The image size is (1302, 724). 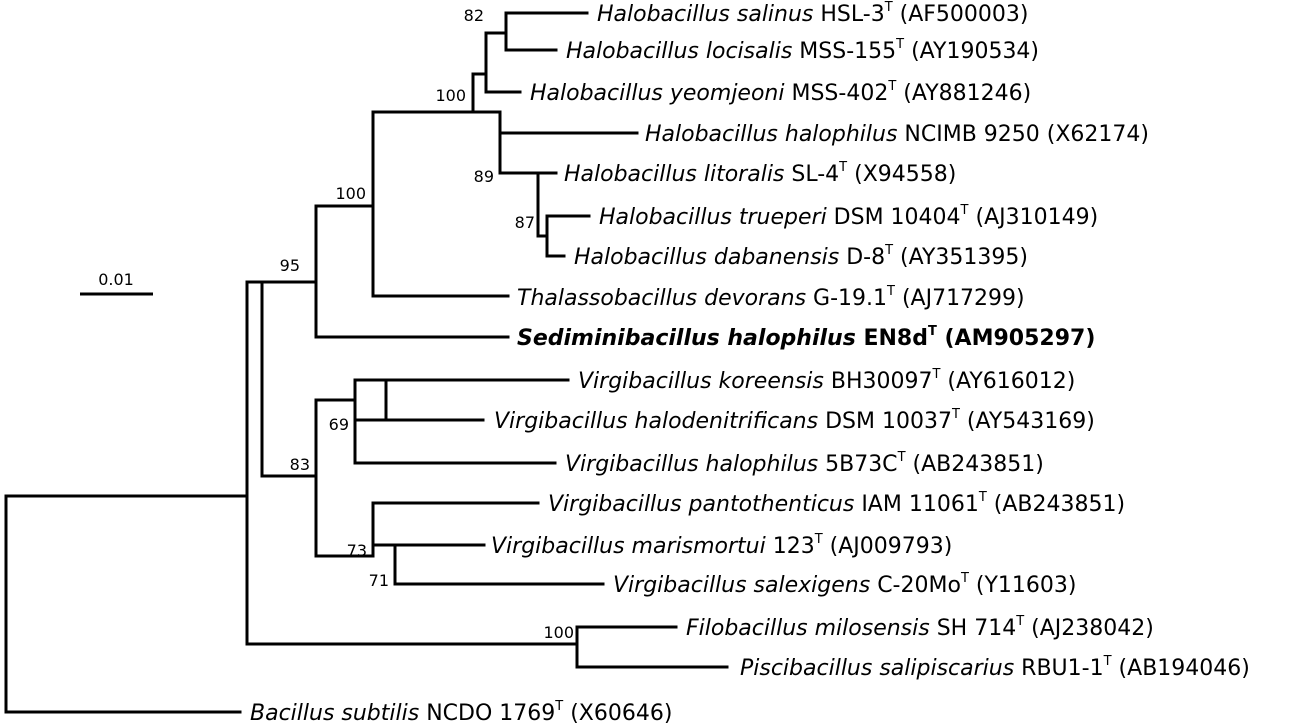 What do you see at coordinates (836, 93) in the screenshot?
I see `strain-name: MSS-402` at bounding box center [836, 93].